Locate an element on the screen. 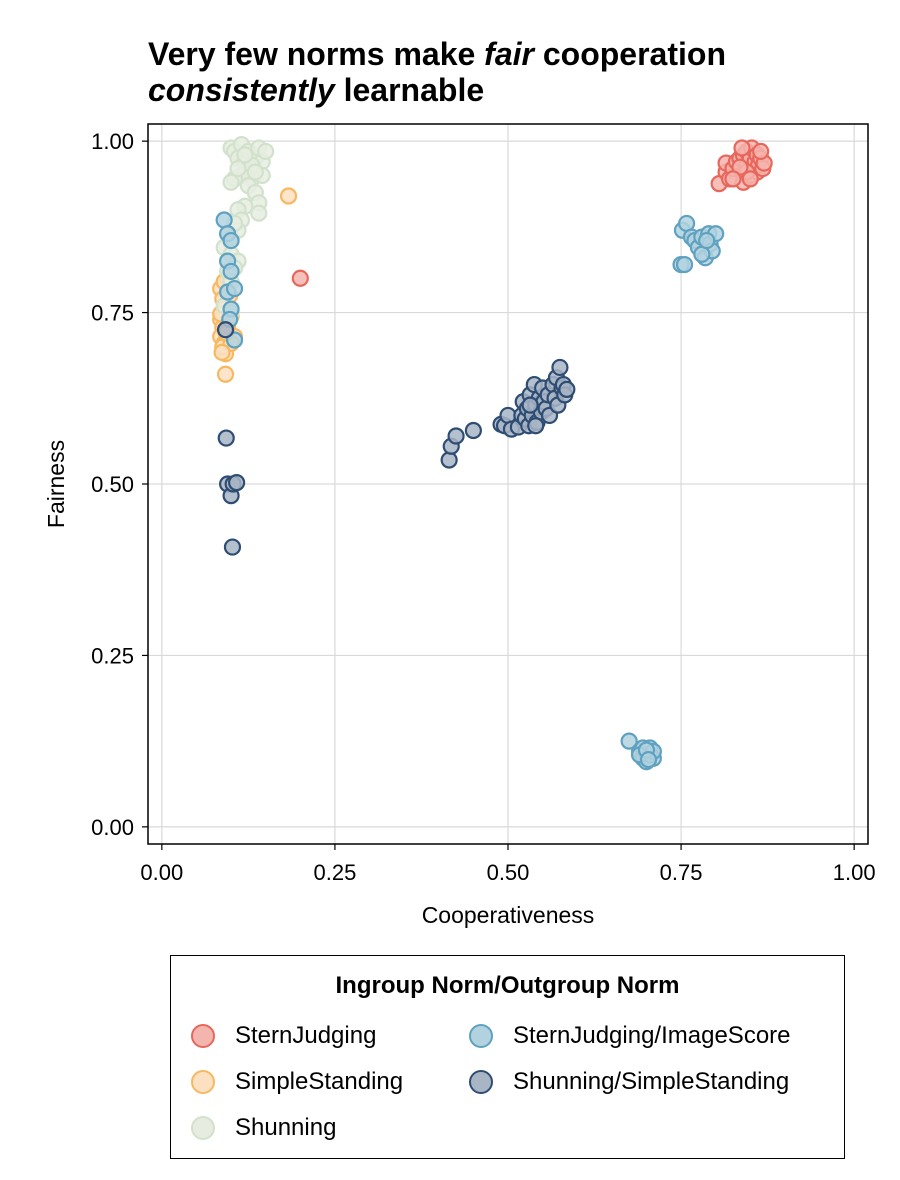  x-tick-label: 0.50 is located at coordinates (508, 872).